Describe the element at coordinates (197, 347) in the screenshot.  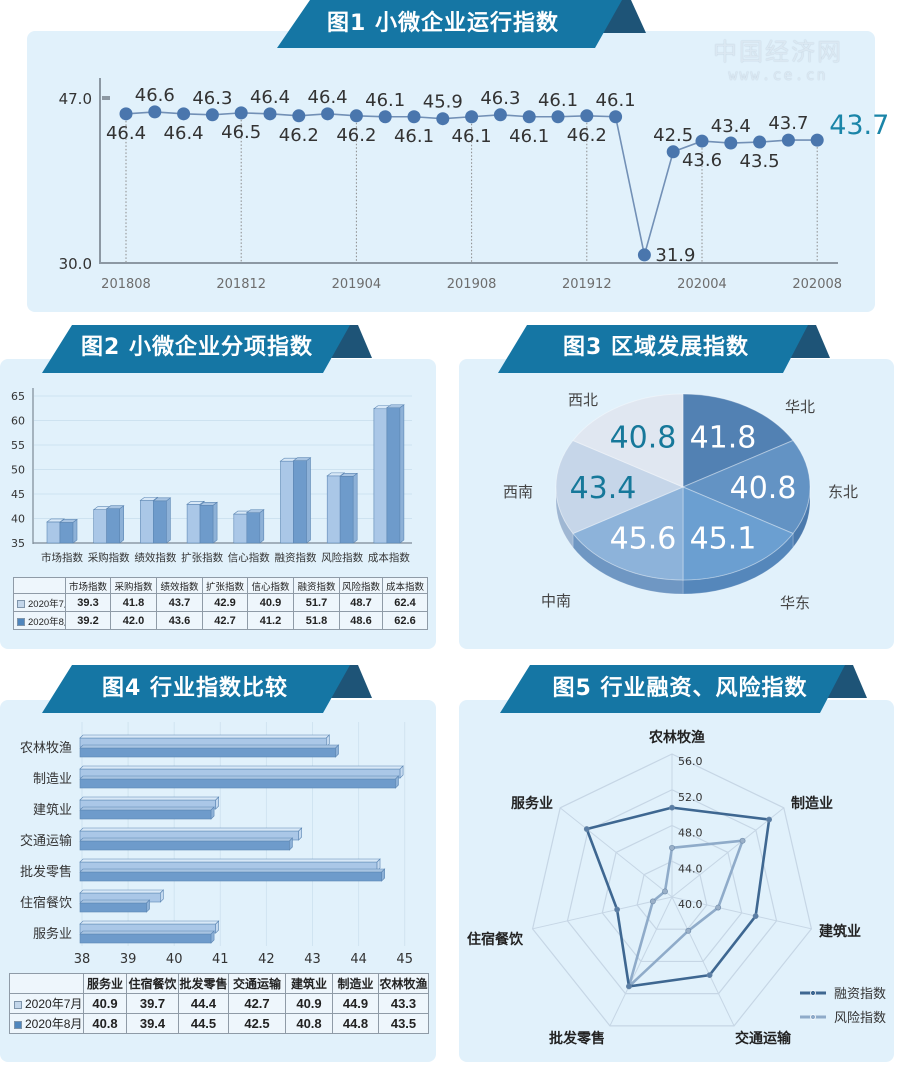
I see `fig2-title: 图2 小微企业分项指数` at that location.